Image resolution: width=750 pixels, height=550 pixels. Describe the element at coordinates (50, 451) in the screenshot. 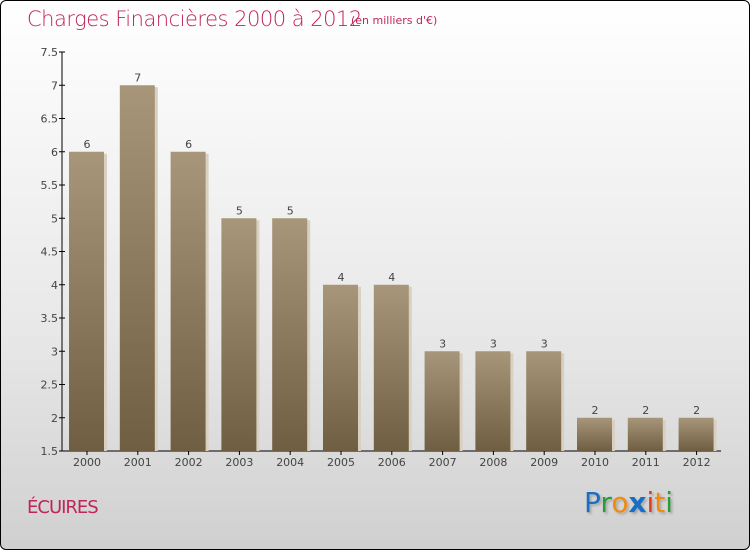

I see `y-tick-label: 1.5` at that location.